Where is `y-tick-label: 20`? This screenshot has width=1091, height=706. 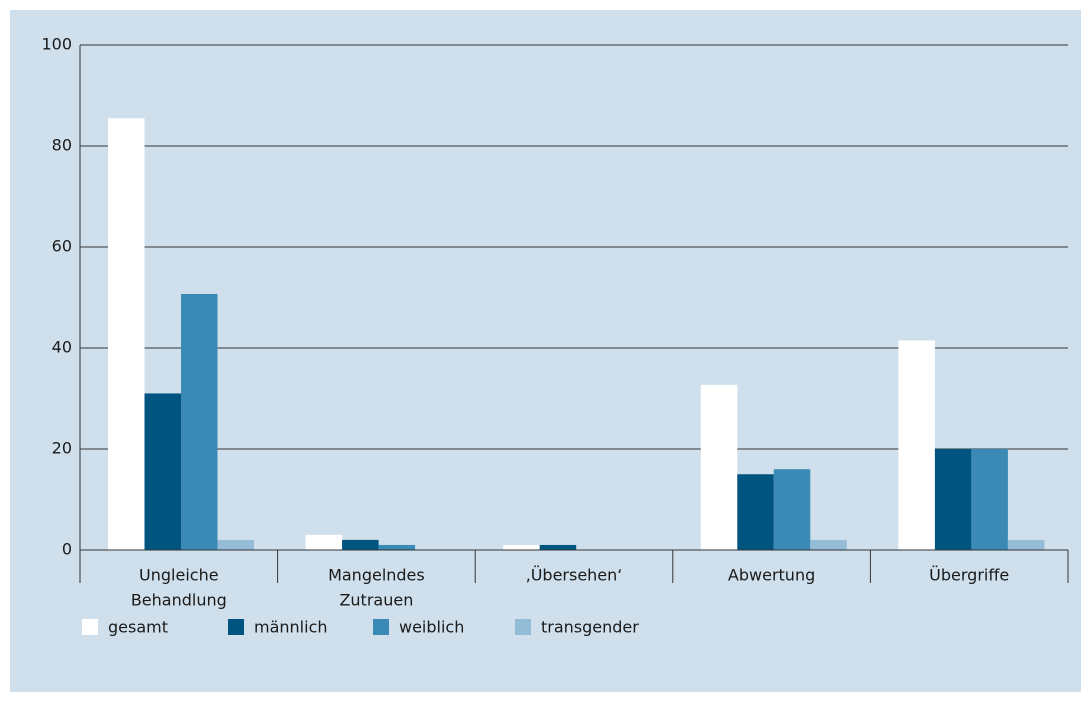 y-tick-label: 20 is located at coordinates (62, 448).